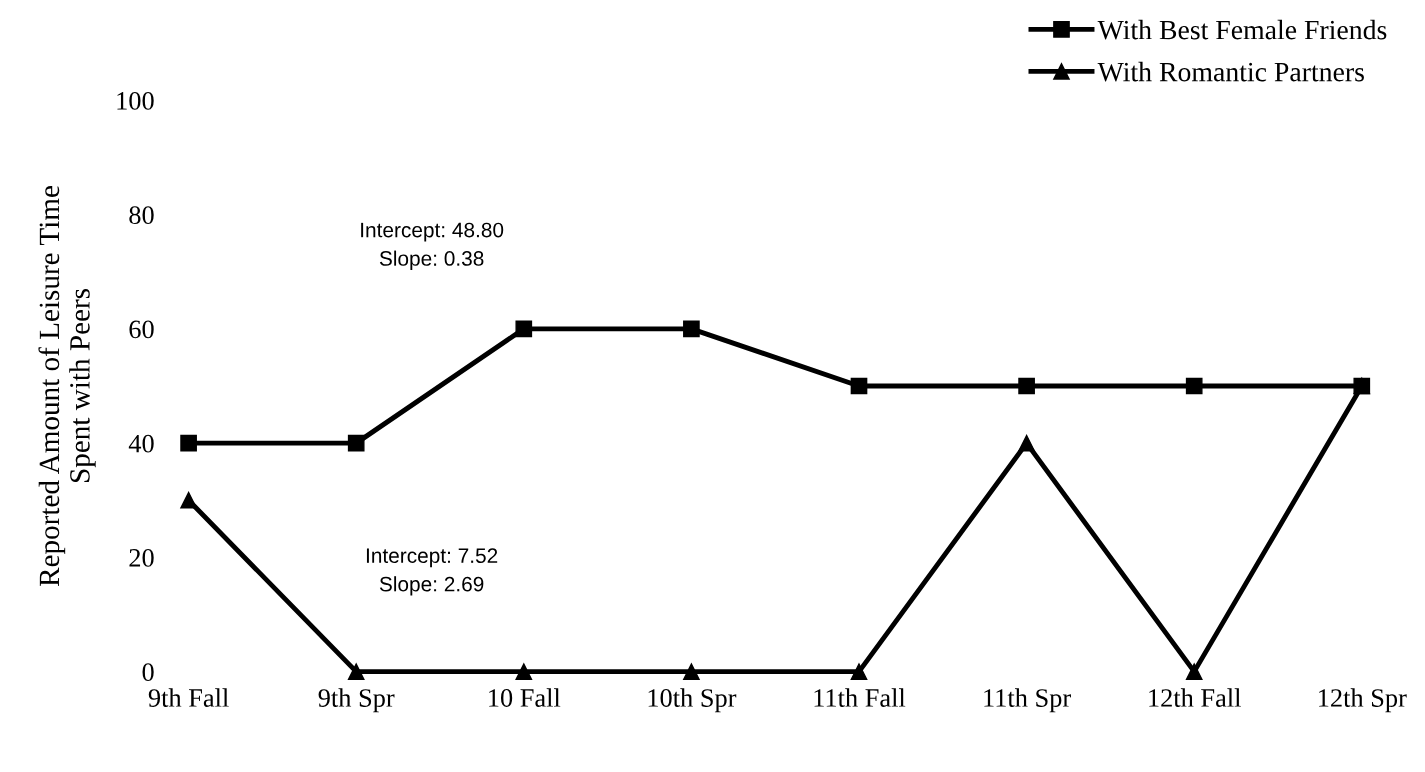 This screenshot has height=772, width=1425. Describe the element at coordinates (432, 246) in the screenshot. I see `annotation: Intercept: 48.80 Slope: 0.38` at that location.